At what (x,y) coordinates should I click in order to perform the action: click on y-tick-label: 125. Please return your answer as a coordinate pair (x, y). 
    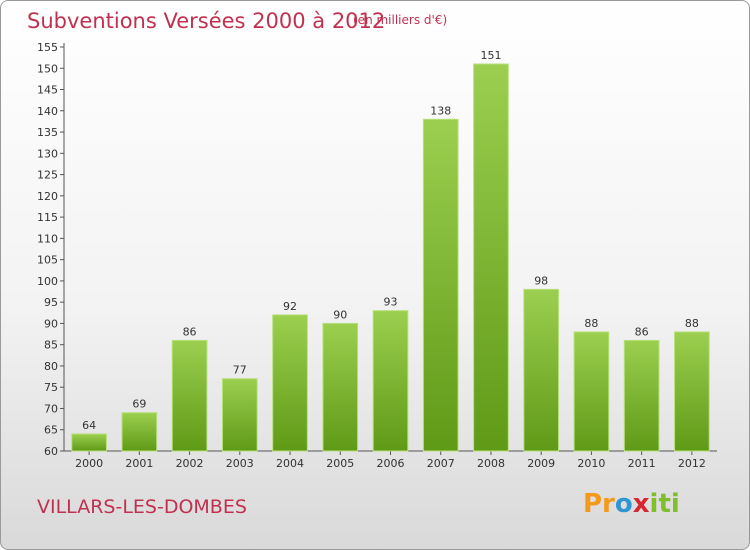
    Looking at the image, I should click on (47, 175).